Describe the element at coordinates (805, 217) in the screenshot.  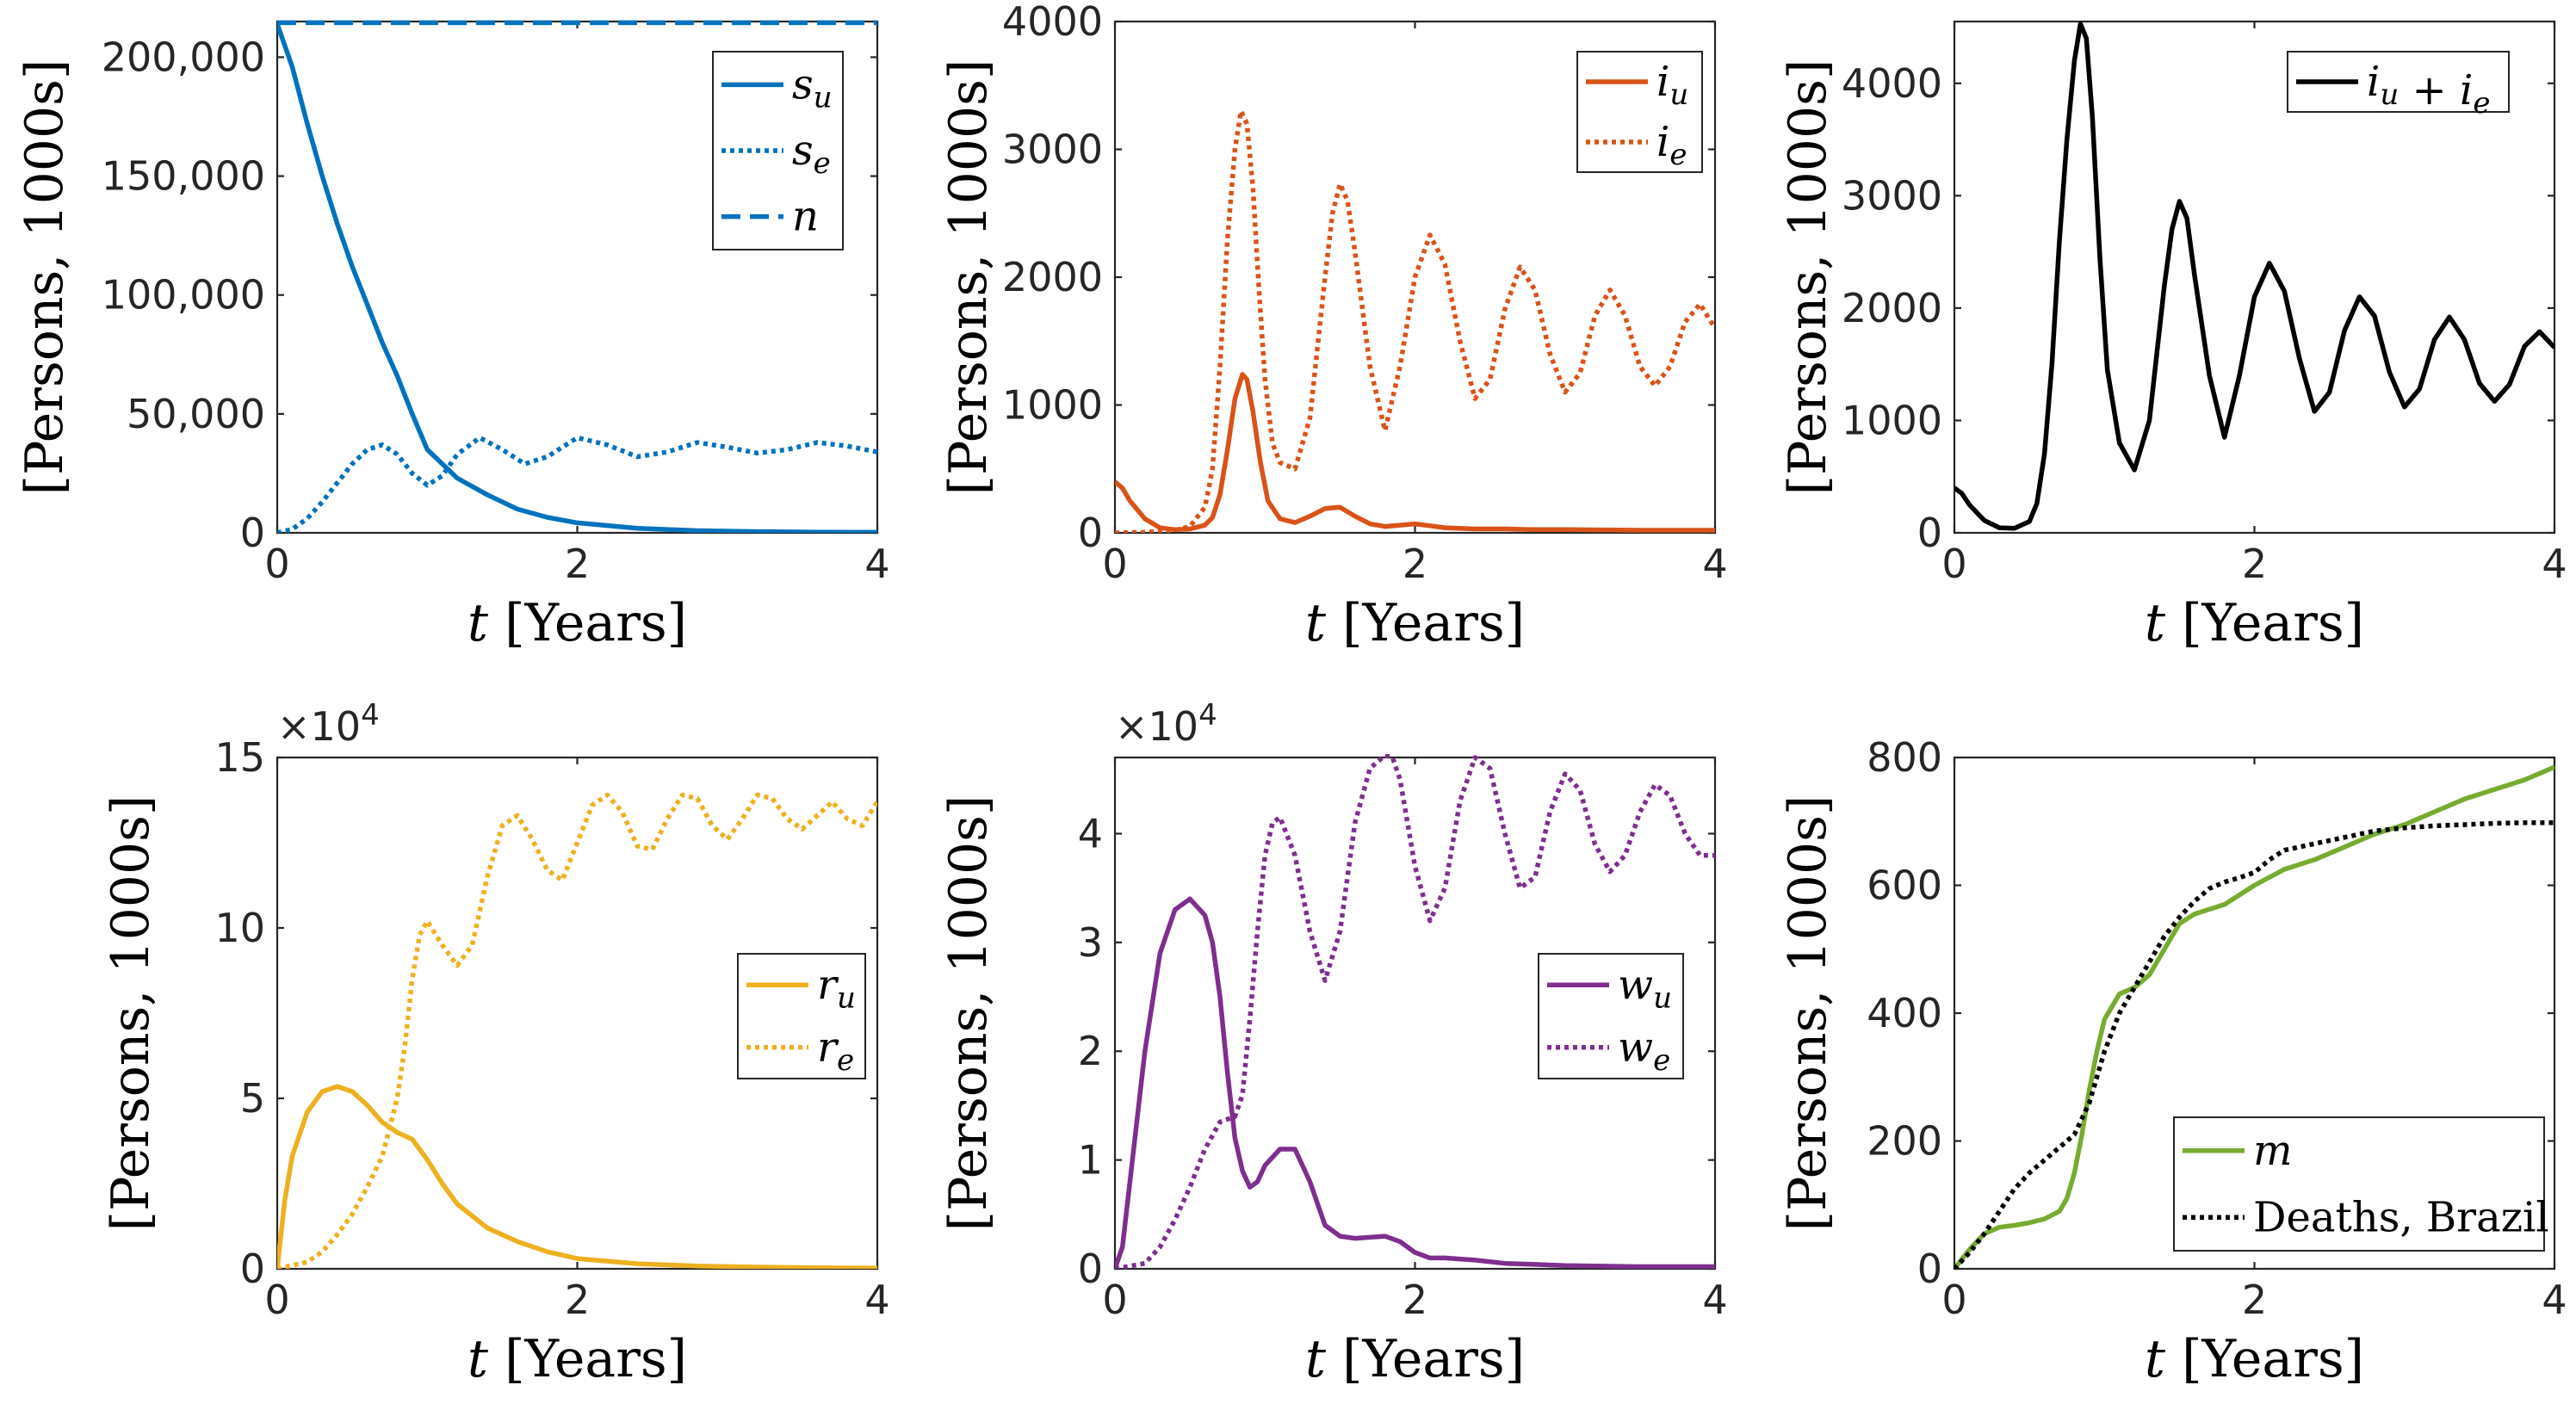
I see `legend-label: n` at that location.